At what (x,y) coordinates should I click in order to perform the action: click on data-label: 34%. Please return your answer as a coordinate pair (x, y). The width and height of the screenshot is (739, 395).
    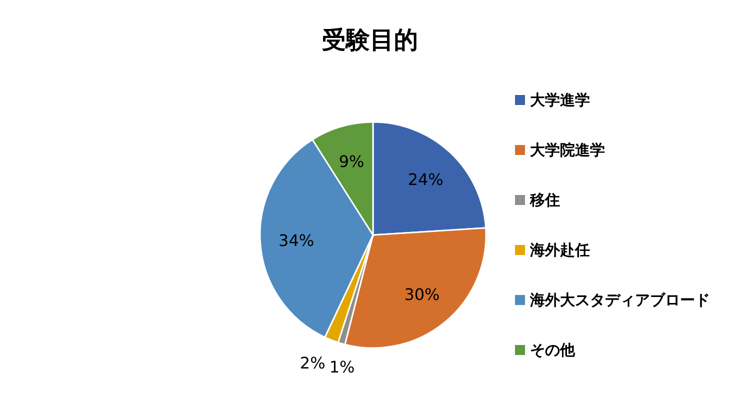
    Looking at the image, I should click on (296, 240).